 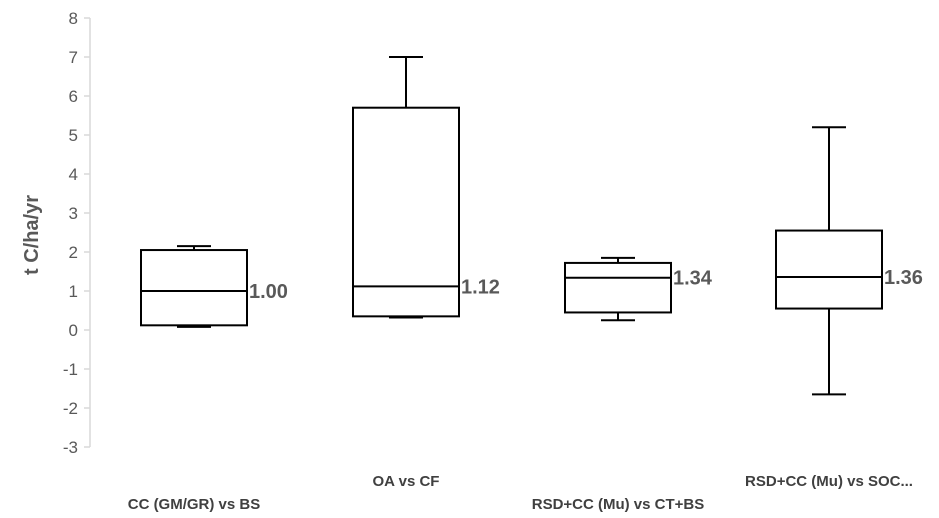 I want to click on y-tick-label: 8, so click(x=73, y=18).